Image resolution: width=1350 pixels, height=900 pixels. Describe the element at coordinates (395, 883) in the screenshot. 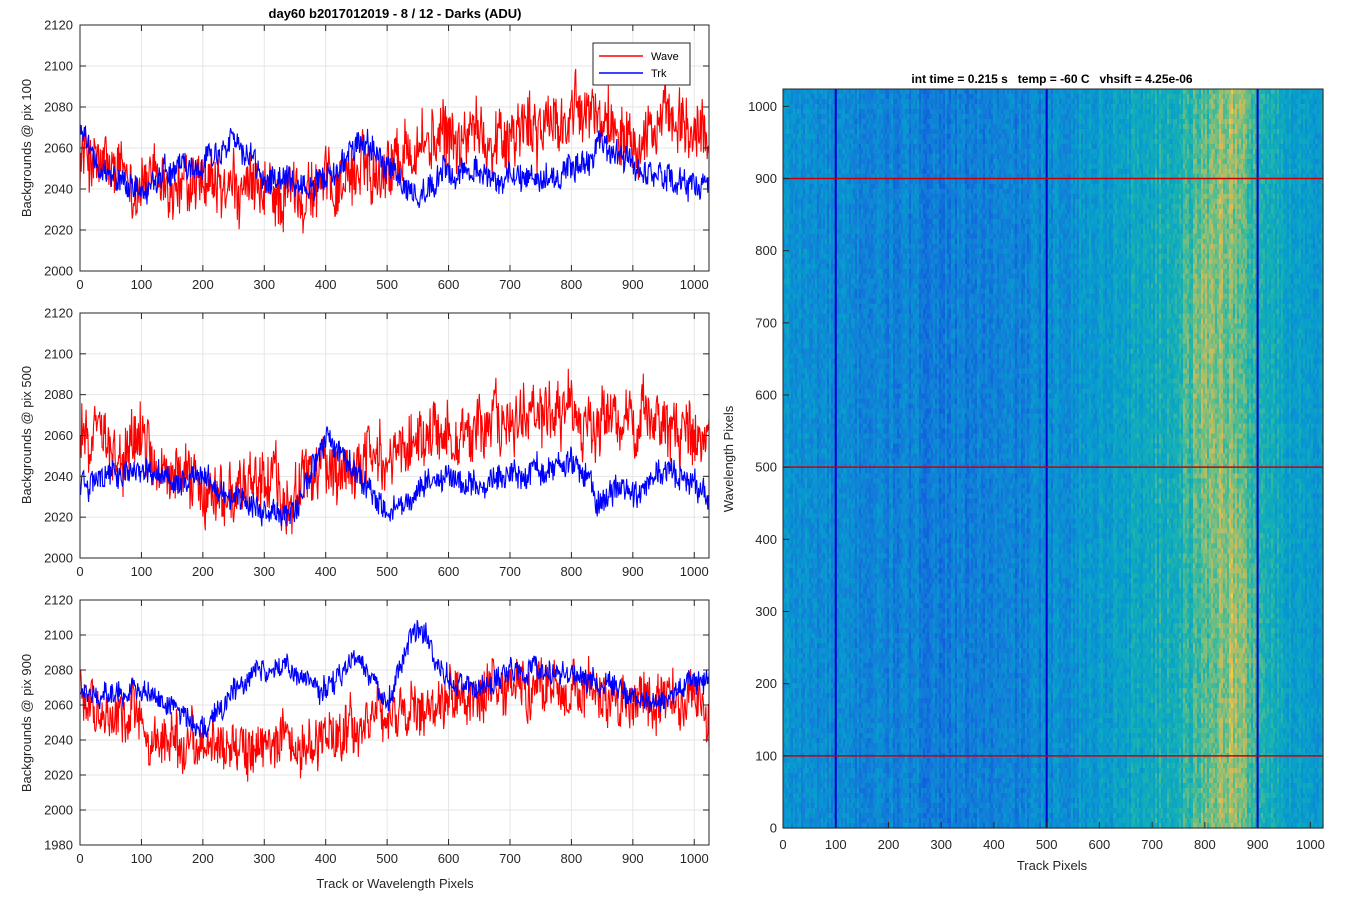

I see `x-axis-label-left: Track or Wavelength Pixels` at that location.